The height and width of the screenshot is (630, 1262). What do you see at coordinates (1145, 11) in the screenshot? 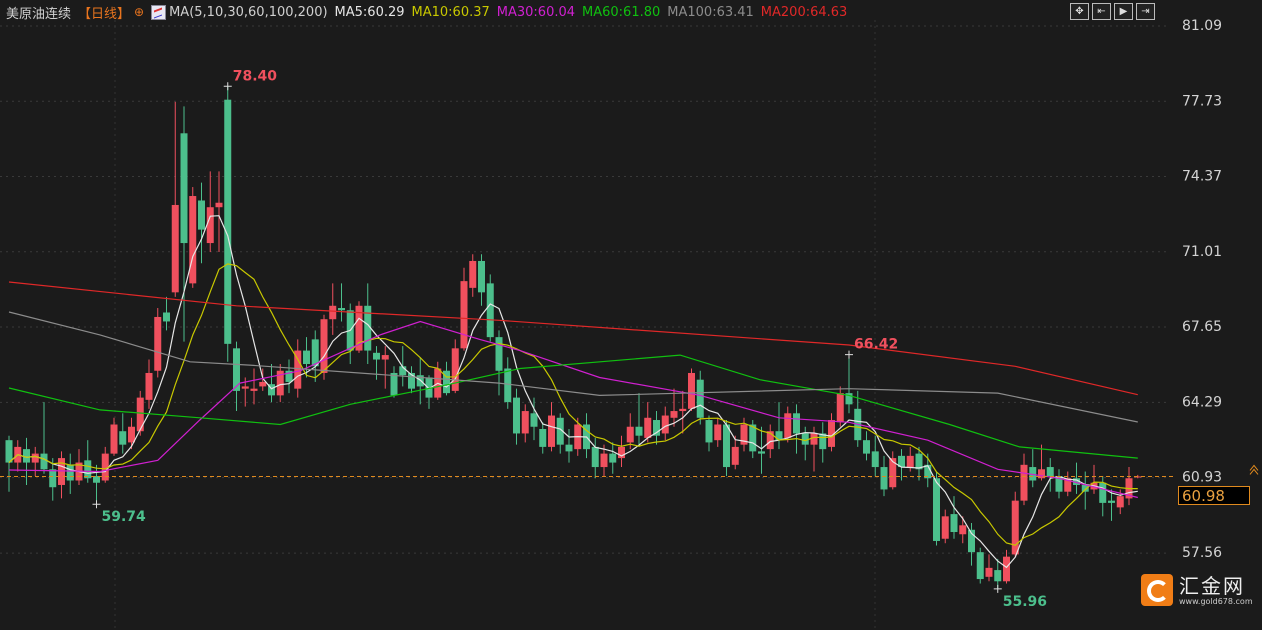
I see `jump-latest-icon: ⇥` at bounding box center [1145, 11].